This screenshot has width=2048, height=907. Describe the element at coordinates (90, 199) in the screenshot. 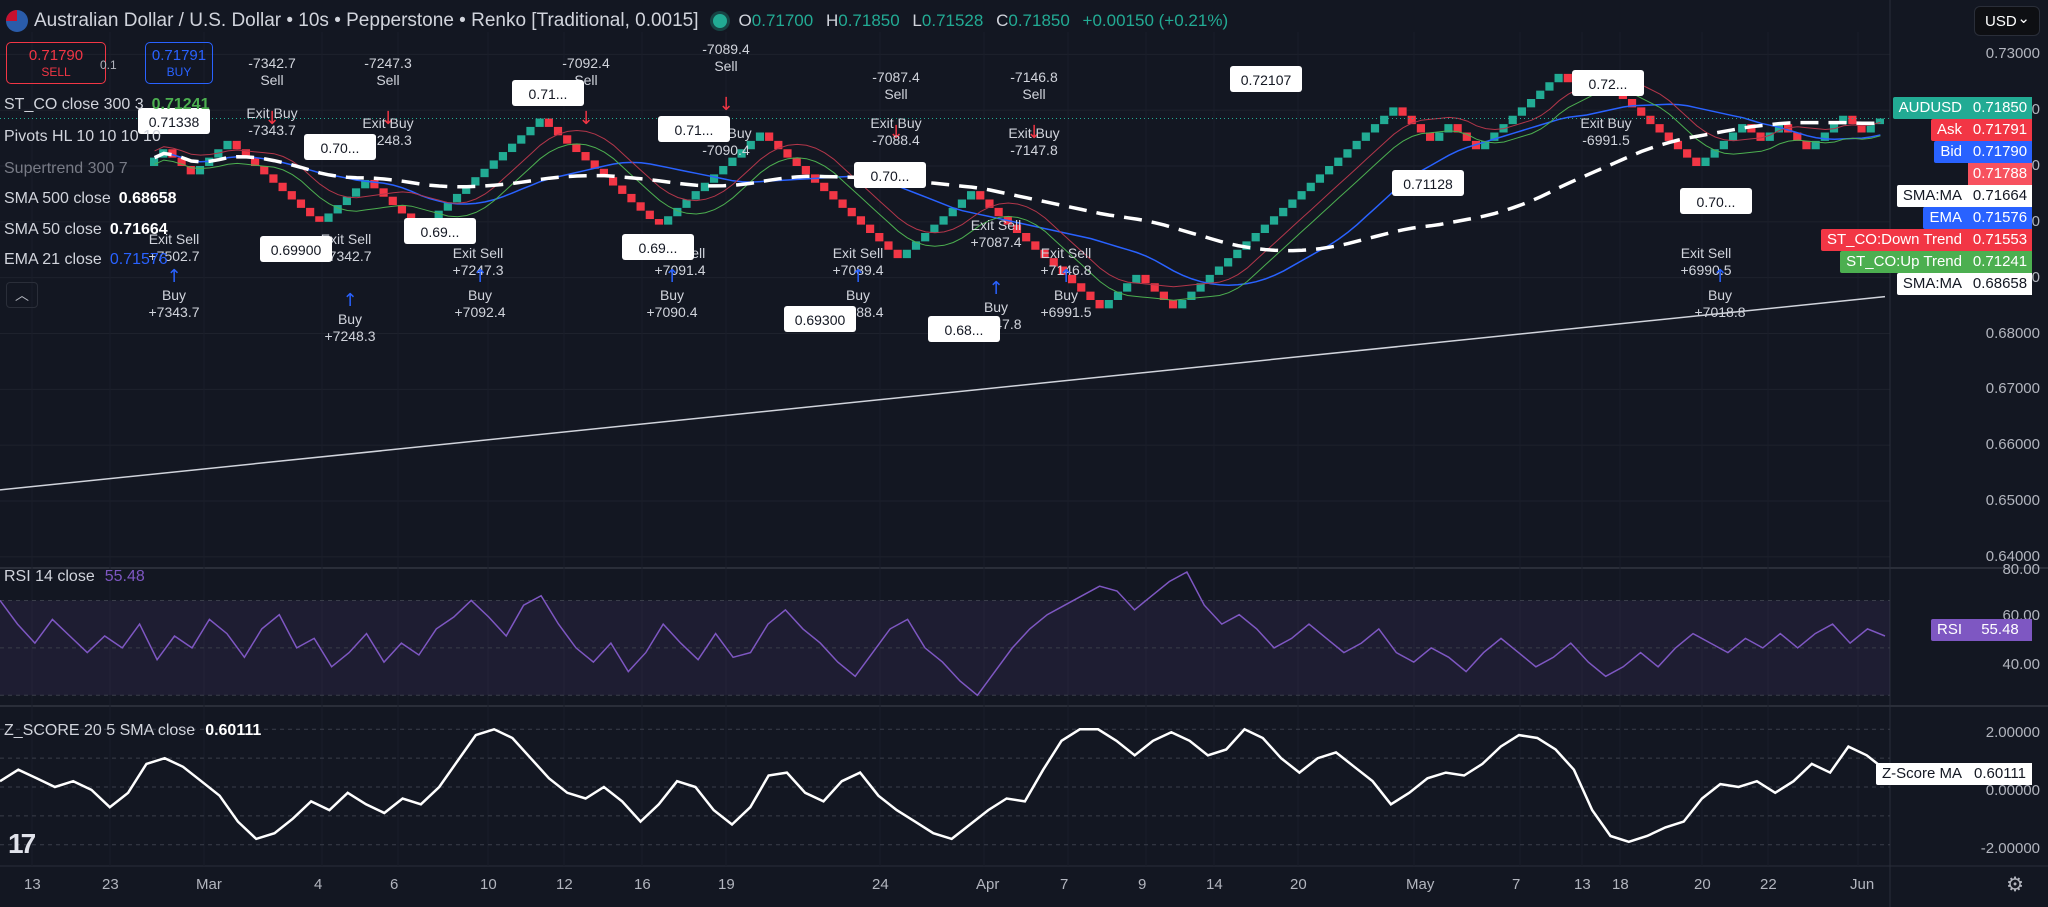

I see `legend-sma500: SMA 500 close 0.68658` at that location.